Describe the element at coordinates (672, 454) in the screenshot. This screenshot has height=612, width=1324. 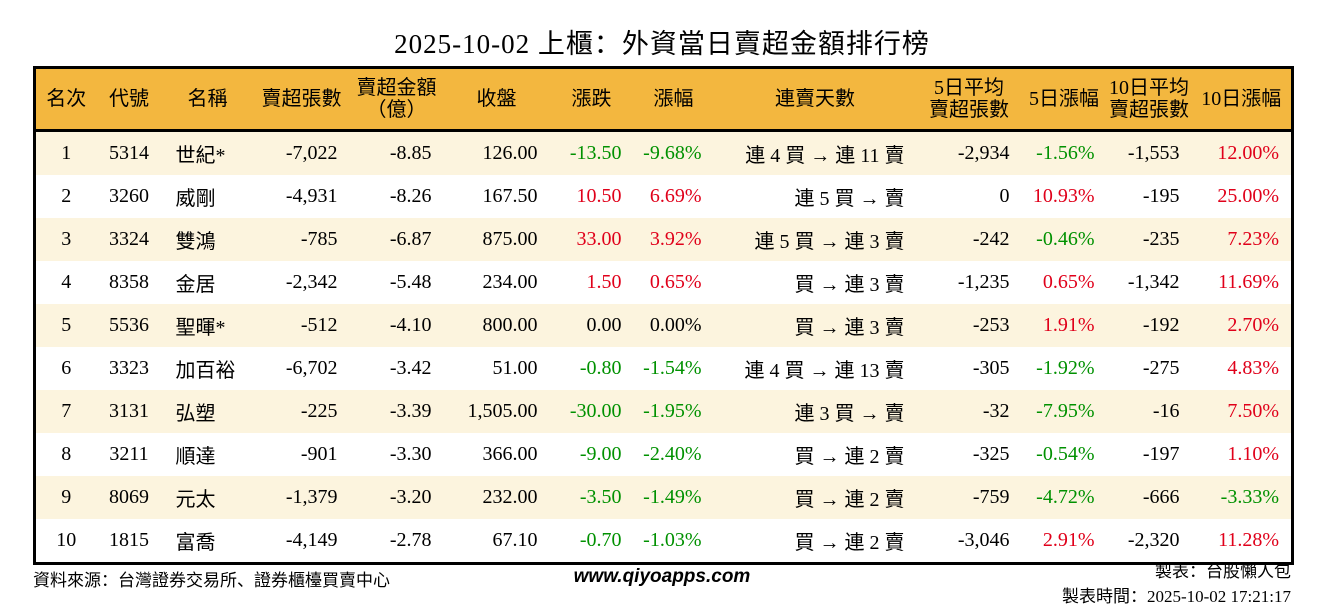
I see `table-cell: -2.40%` at that location.